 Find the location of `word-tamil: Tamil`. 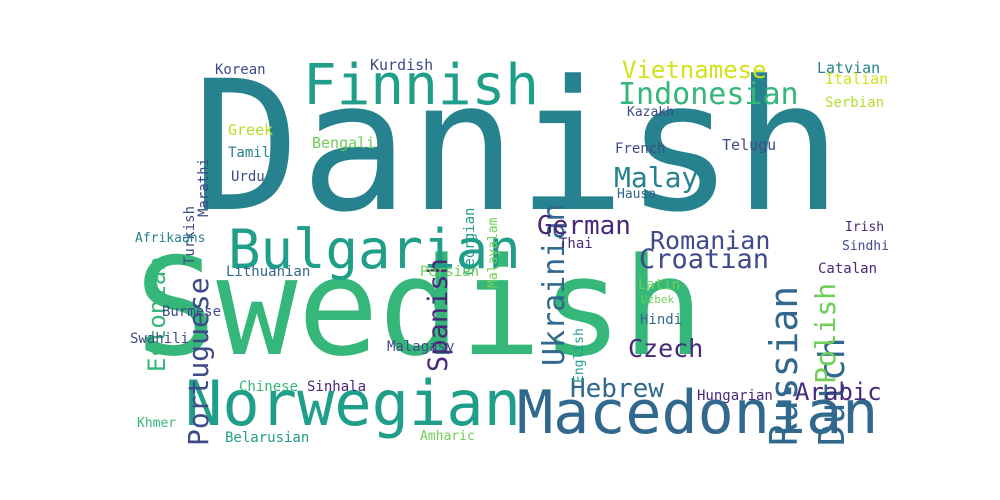

word-tamil: Tamil is located at coordinates (249, 153).